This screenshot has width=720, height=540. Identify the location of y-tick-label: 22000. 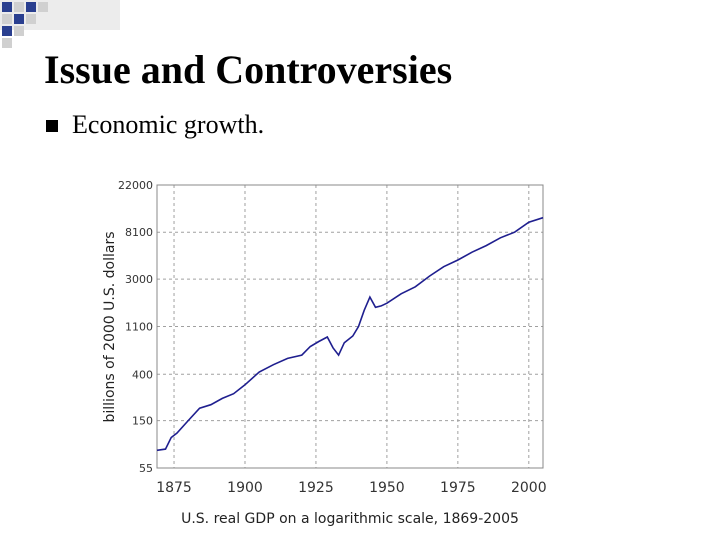
(135, 185).